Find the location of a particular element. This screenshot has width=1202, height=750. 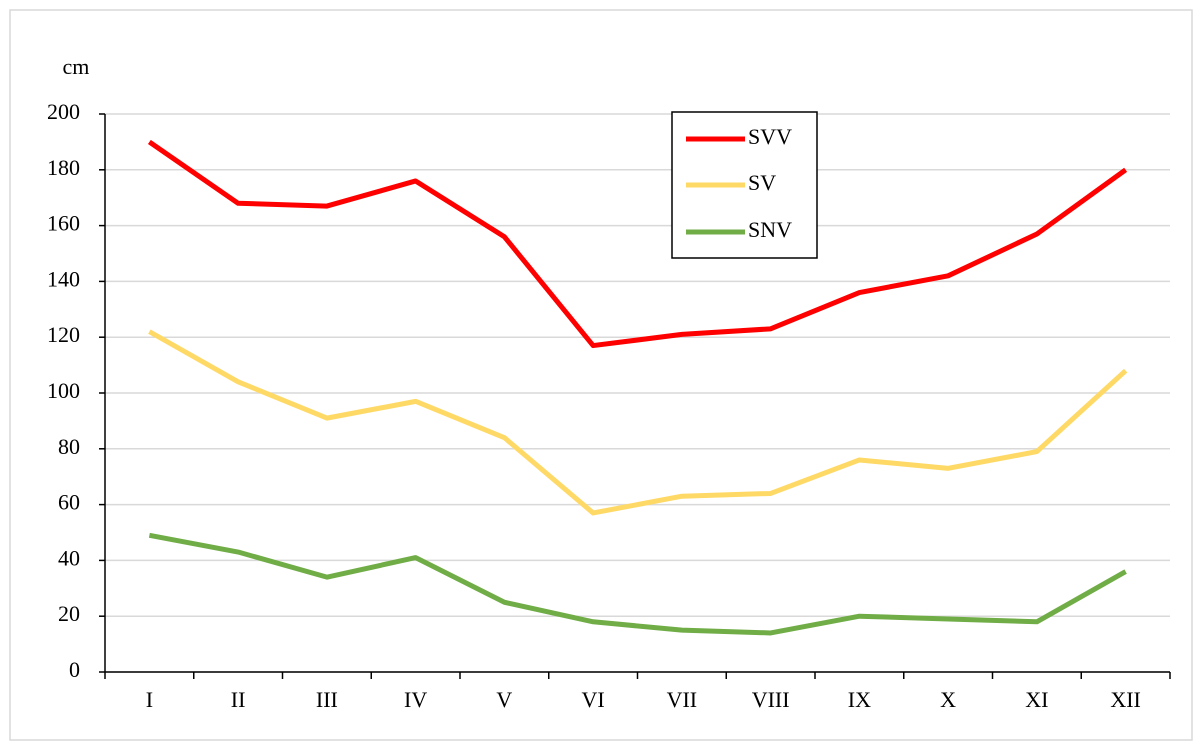

x-tick-label: III is located at coordinates (327, 699).